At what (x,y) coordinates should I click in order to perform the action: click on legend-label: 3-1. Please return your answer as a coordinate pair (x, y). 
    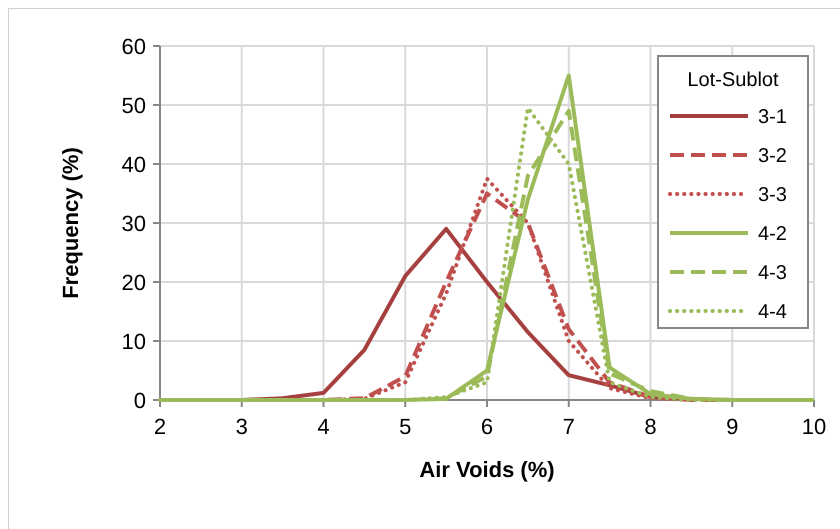
    Looking at the image, I should click on (772, 117).